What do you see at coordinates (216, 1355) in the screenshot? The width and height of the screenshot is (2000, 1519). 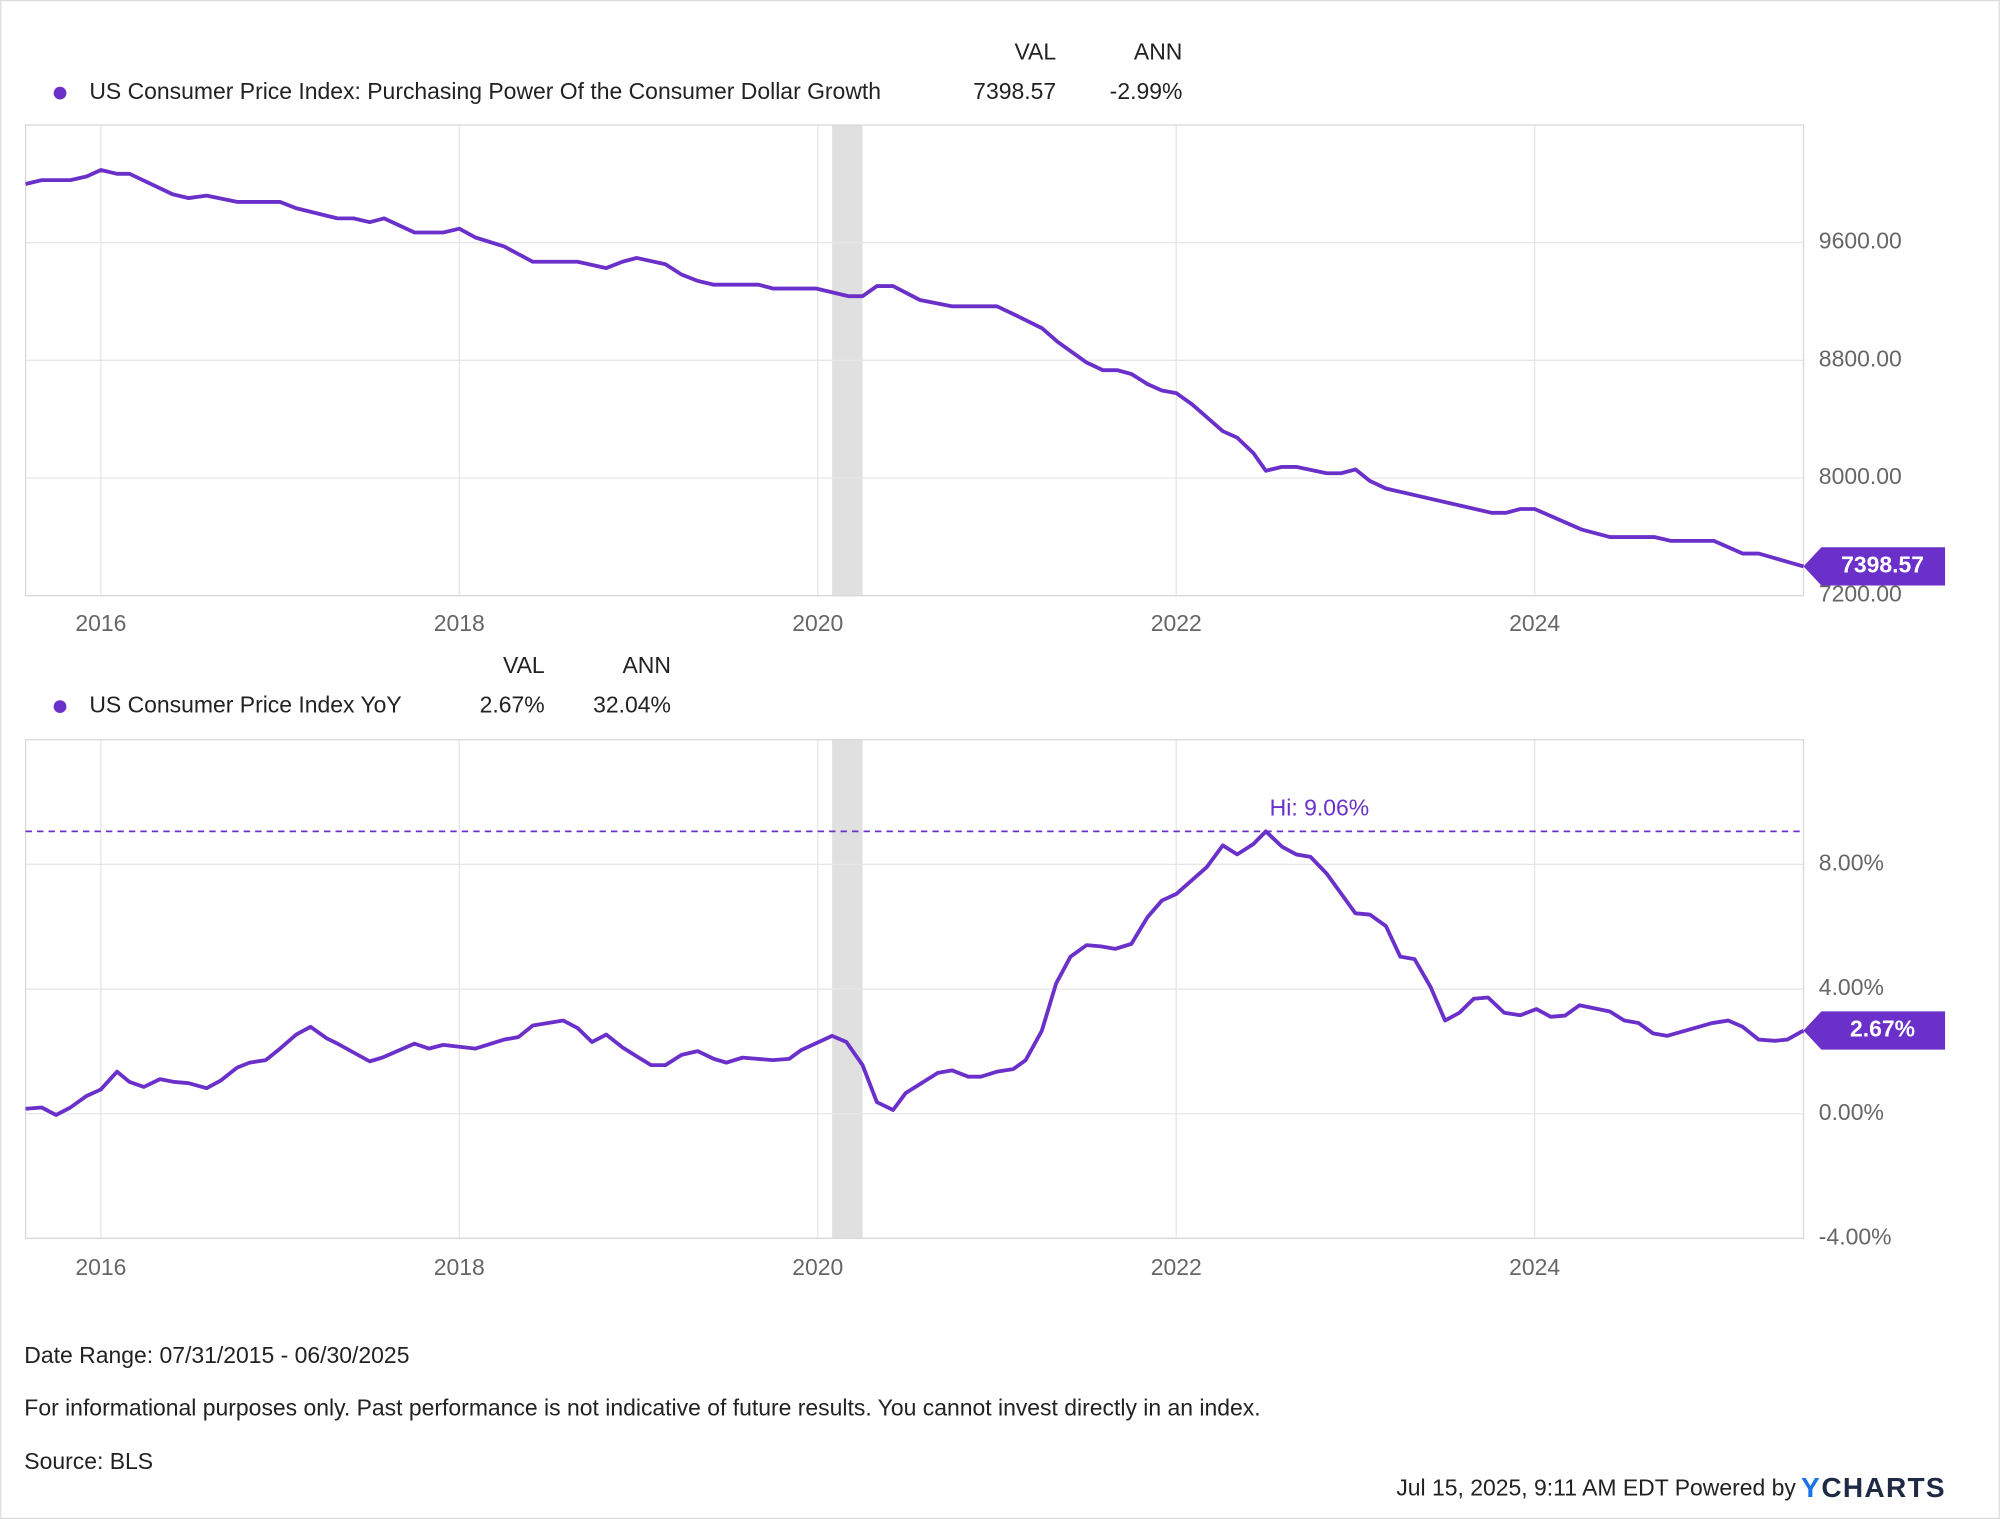 I see `date-range: Date Range: 07/31/2015 - 06/30/2025` at bounding box center [216, 1355].